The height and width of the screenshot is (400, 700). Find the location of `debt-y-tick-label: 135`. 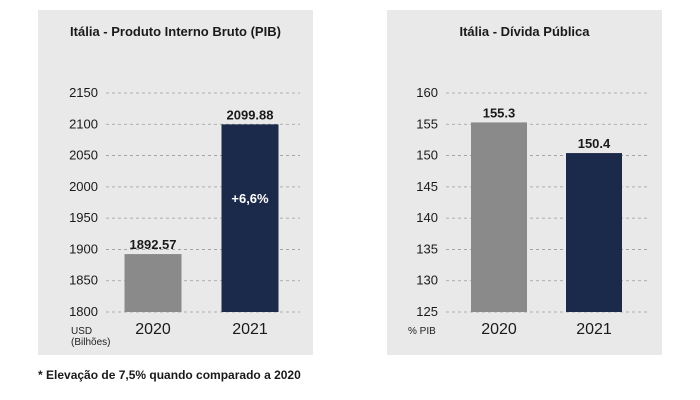

debt-y-tick-label: 135 is located at coordinates (427, 248).